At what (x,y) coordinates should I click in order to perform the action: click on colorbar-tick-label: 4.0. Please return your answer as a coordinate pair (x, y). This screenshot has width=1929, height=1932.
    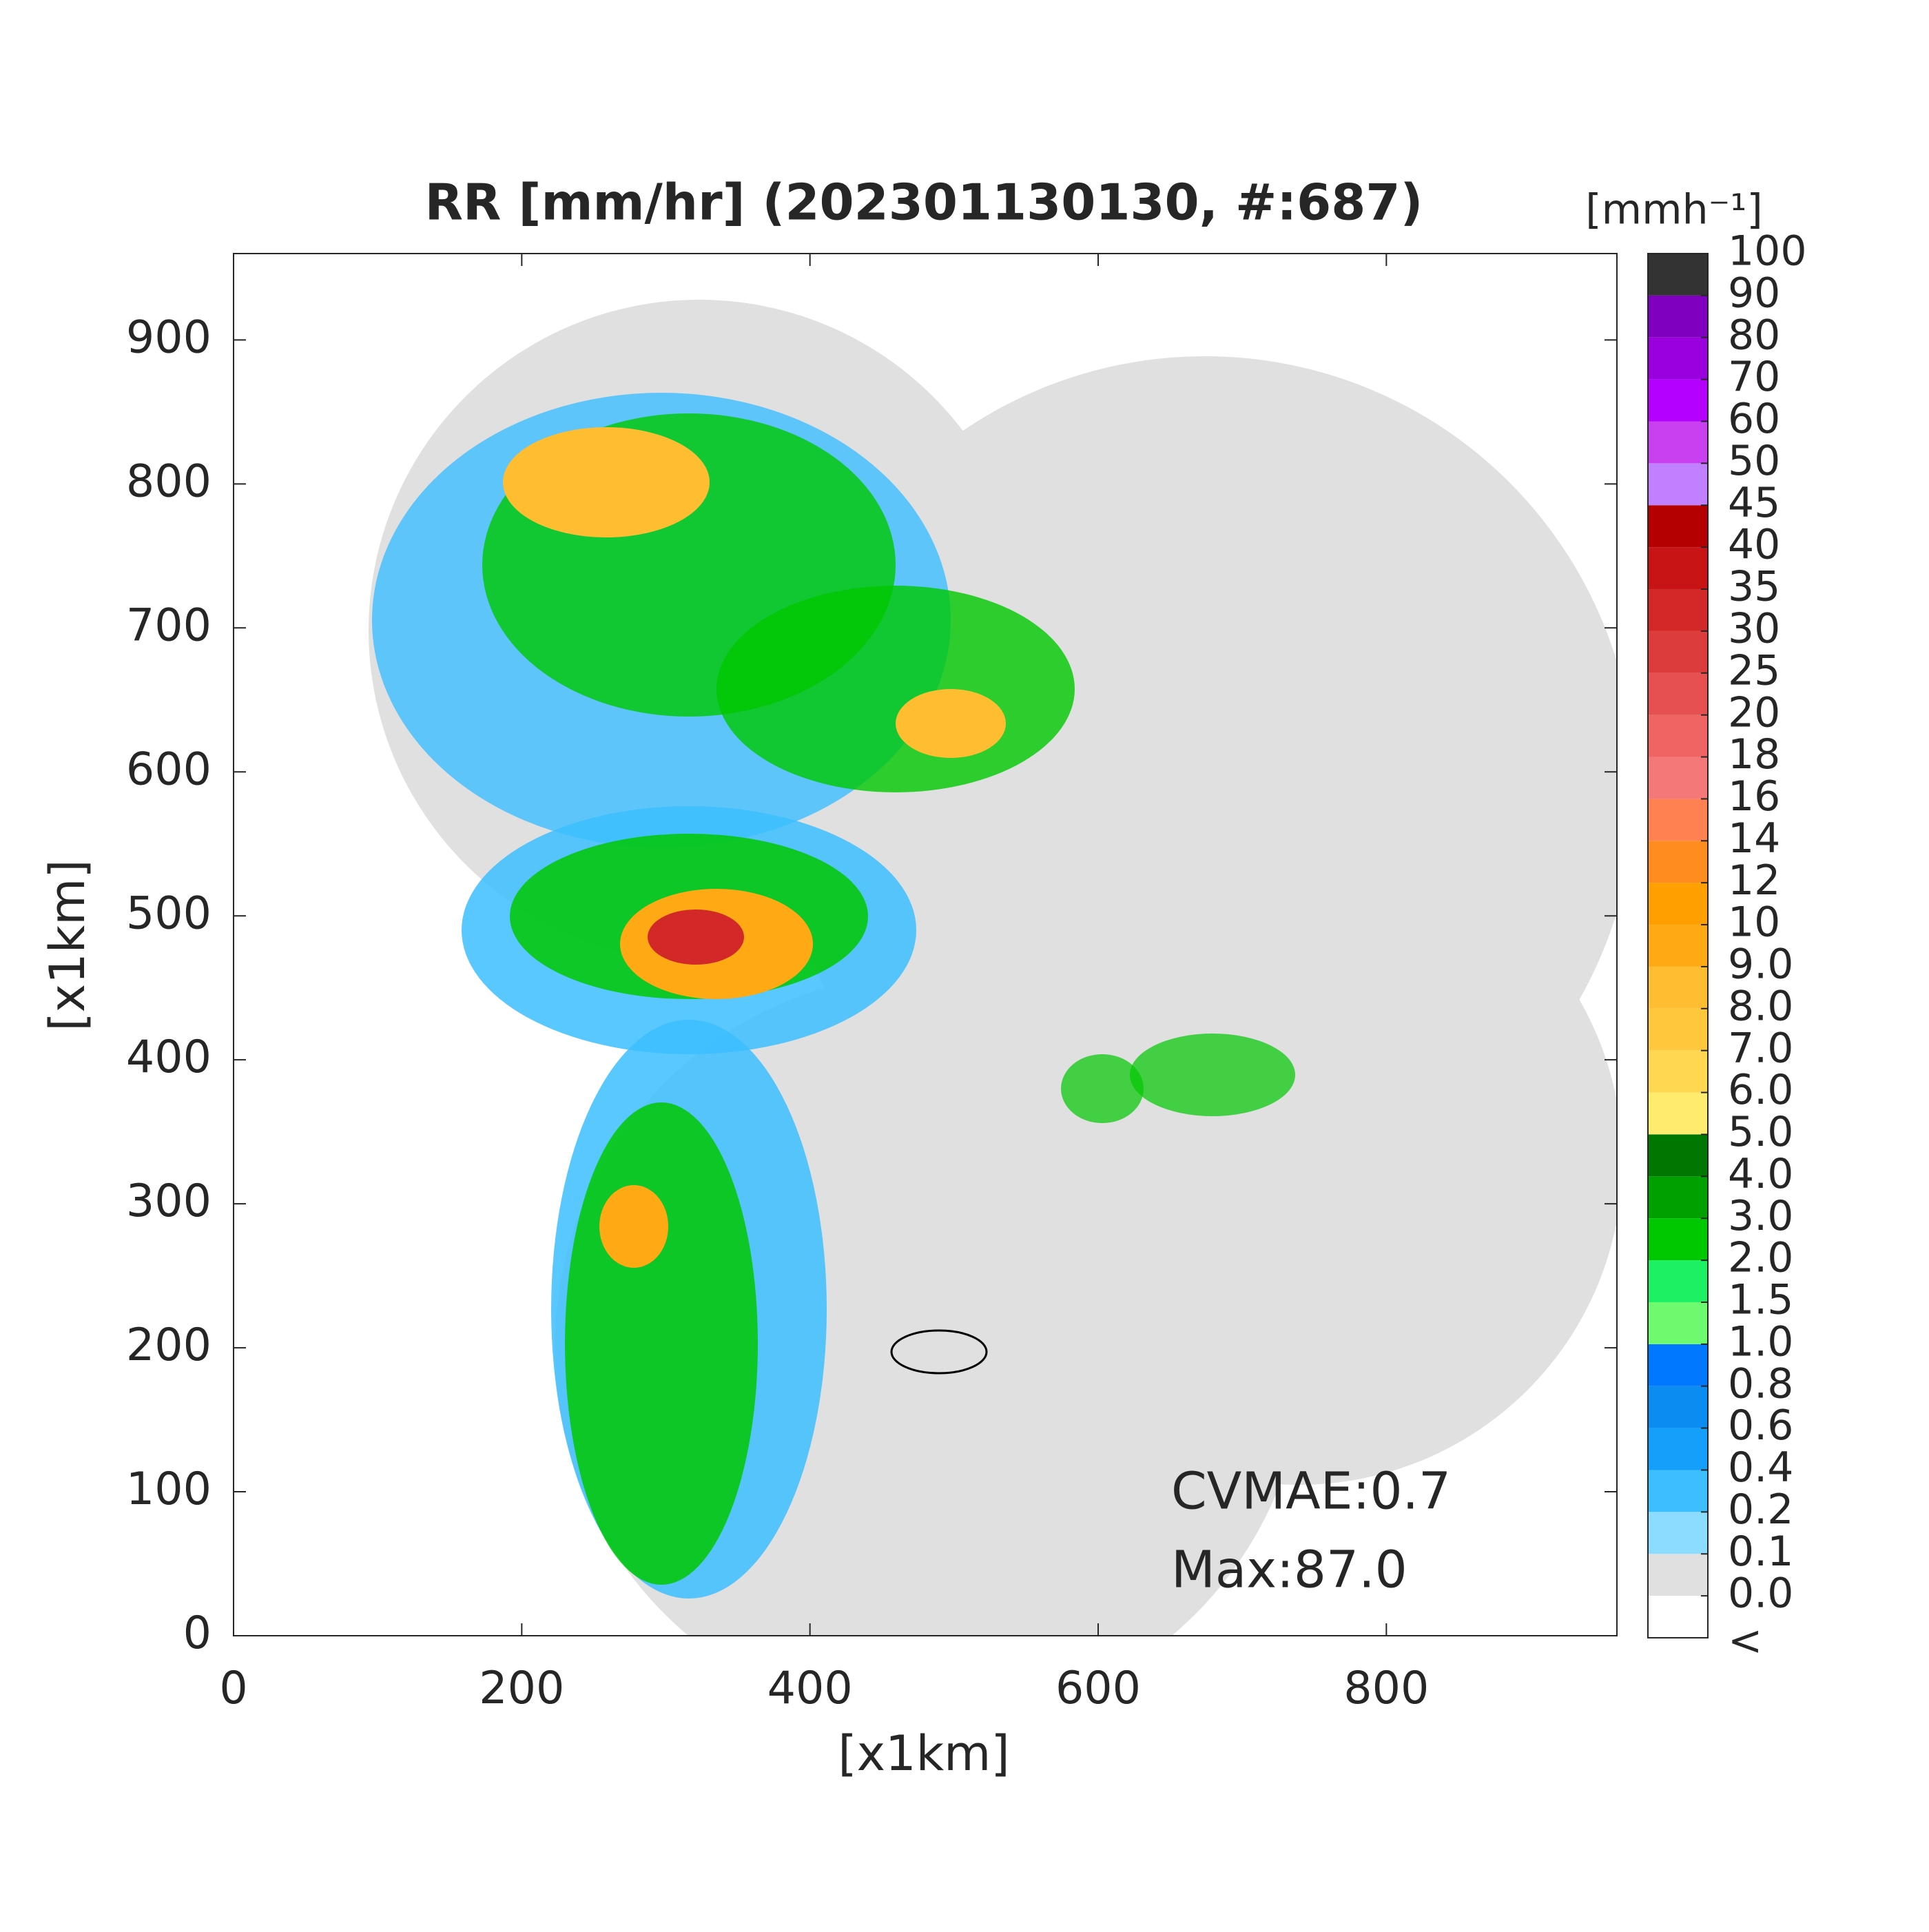
    Looking at the image, I should click on (1760, 1174).